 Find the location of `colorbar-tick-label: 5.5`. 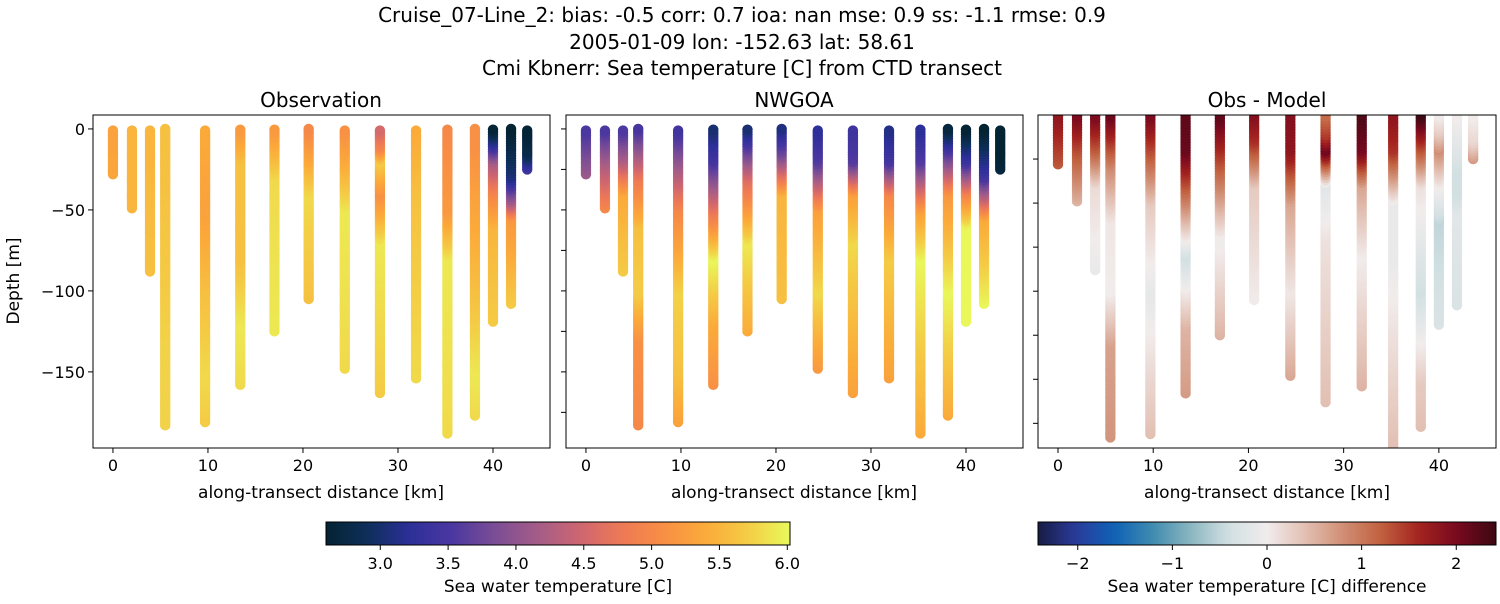

colorbar-tick-label: 5.5 is located at coordinates (719, 563).